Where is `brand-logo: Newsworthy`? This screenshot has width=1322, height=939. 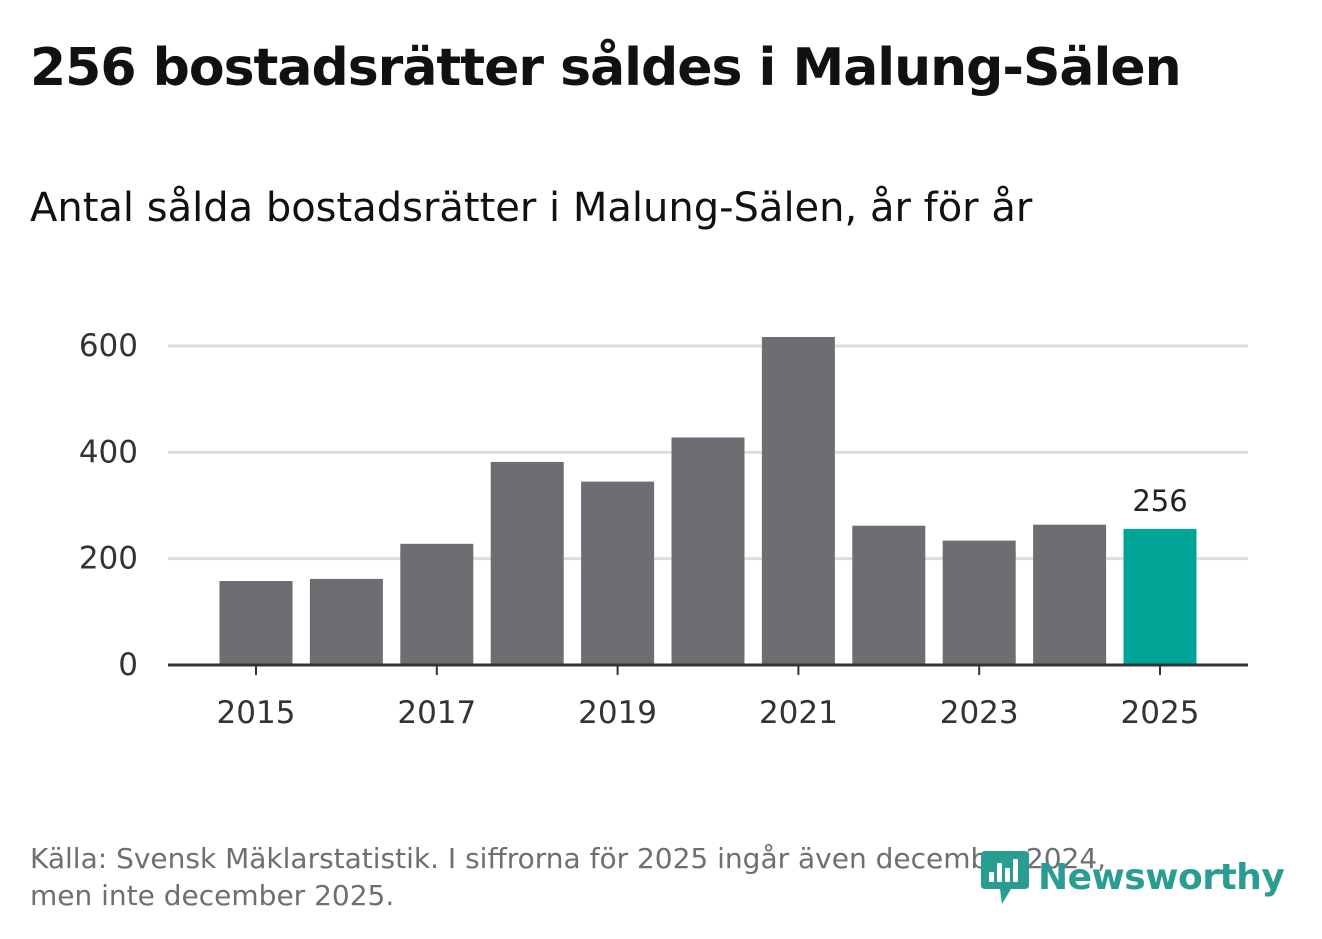 brand-logo: Newsworthy is located at coordinates (1132, 877).